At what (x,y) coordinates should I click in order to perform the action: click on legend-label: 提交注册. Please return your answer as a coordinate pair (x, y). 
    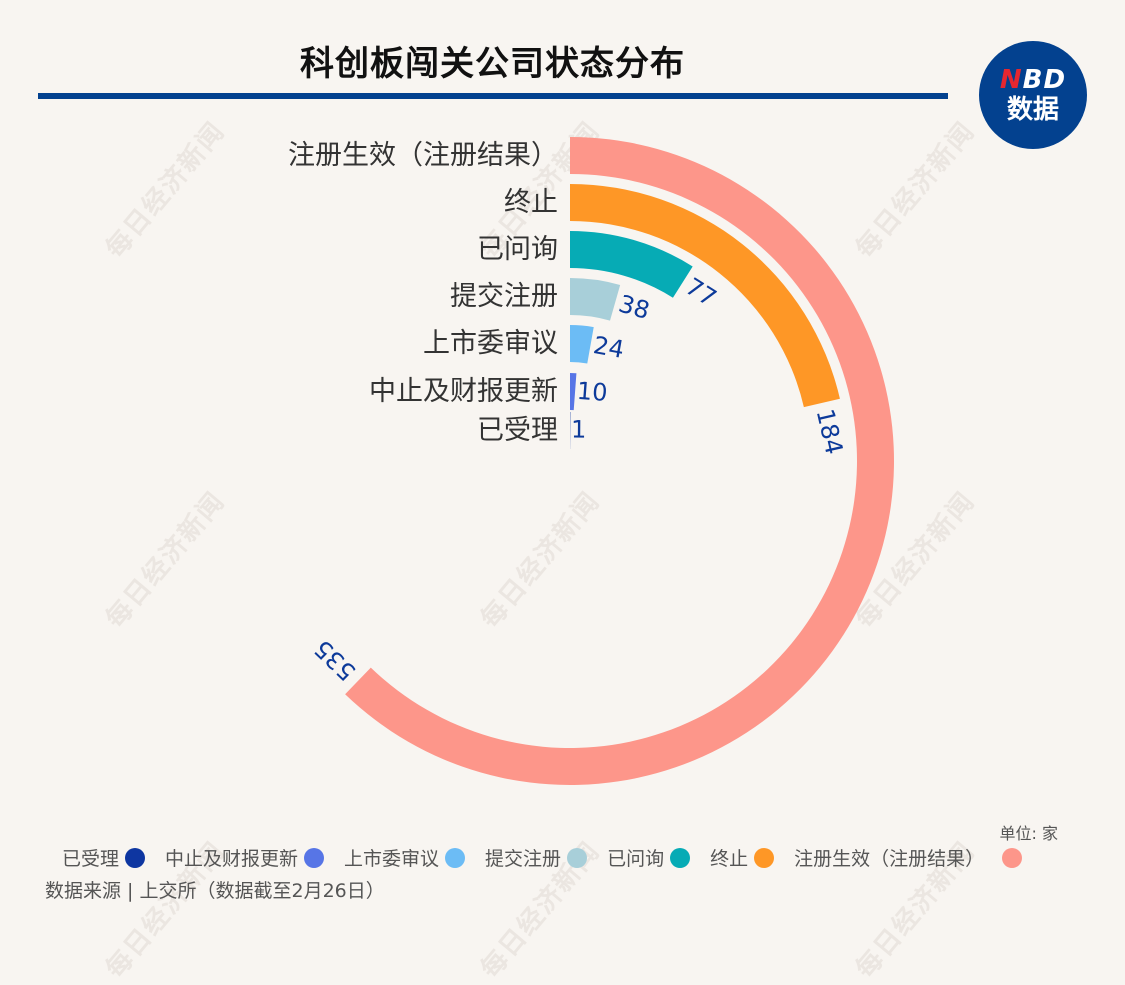
    Looking at the image, I should click on (523, 857).